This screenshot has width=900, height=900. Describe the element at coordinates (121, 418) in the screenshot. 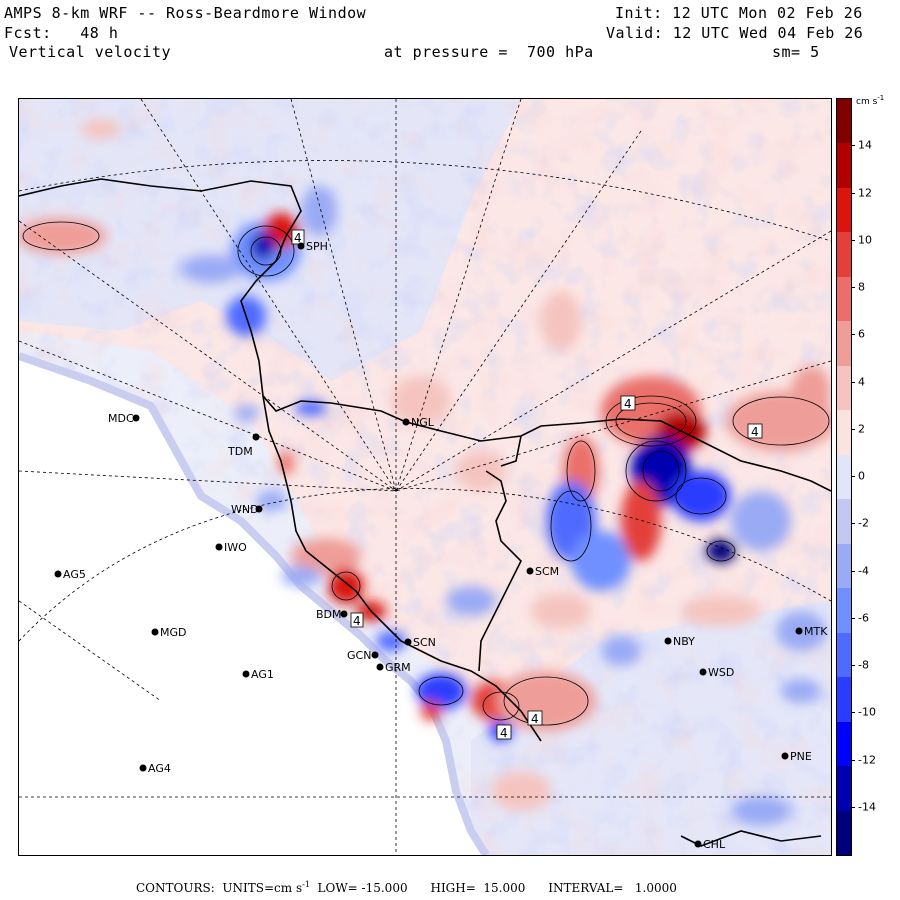

I see `station-label: MDC` at that location.